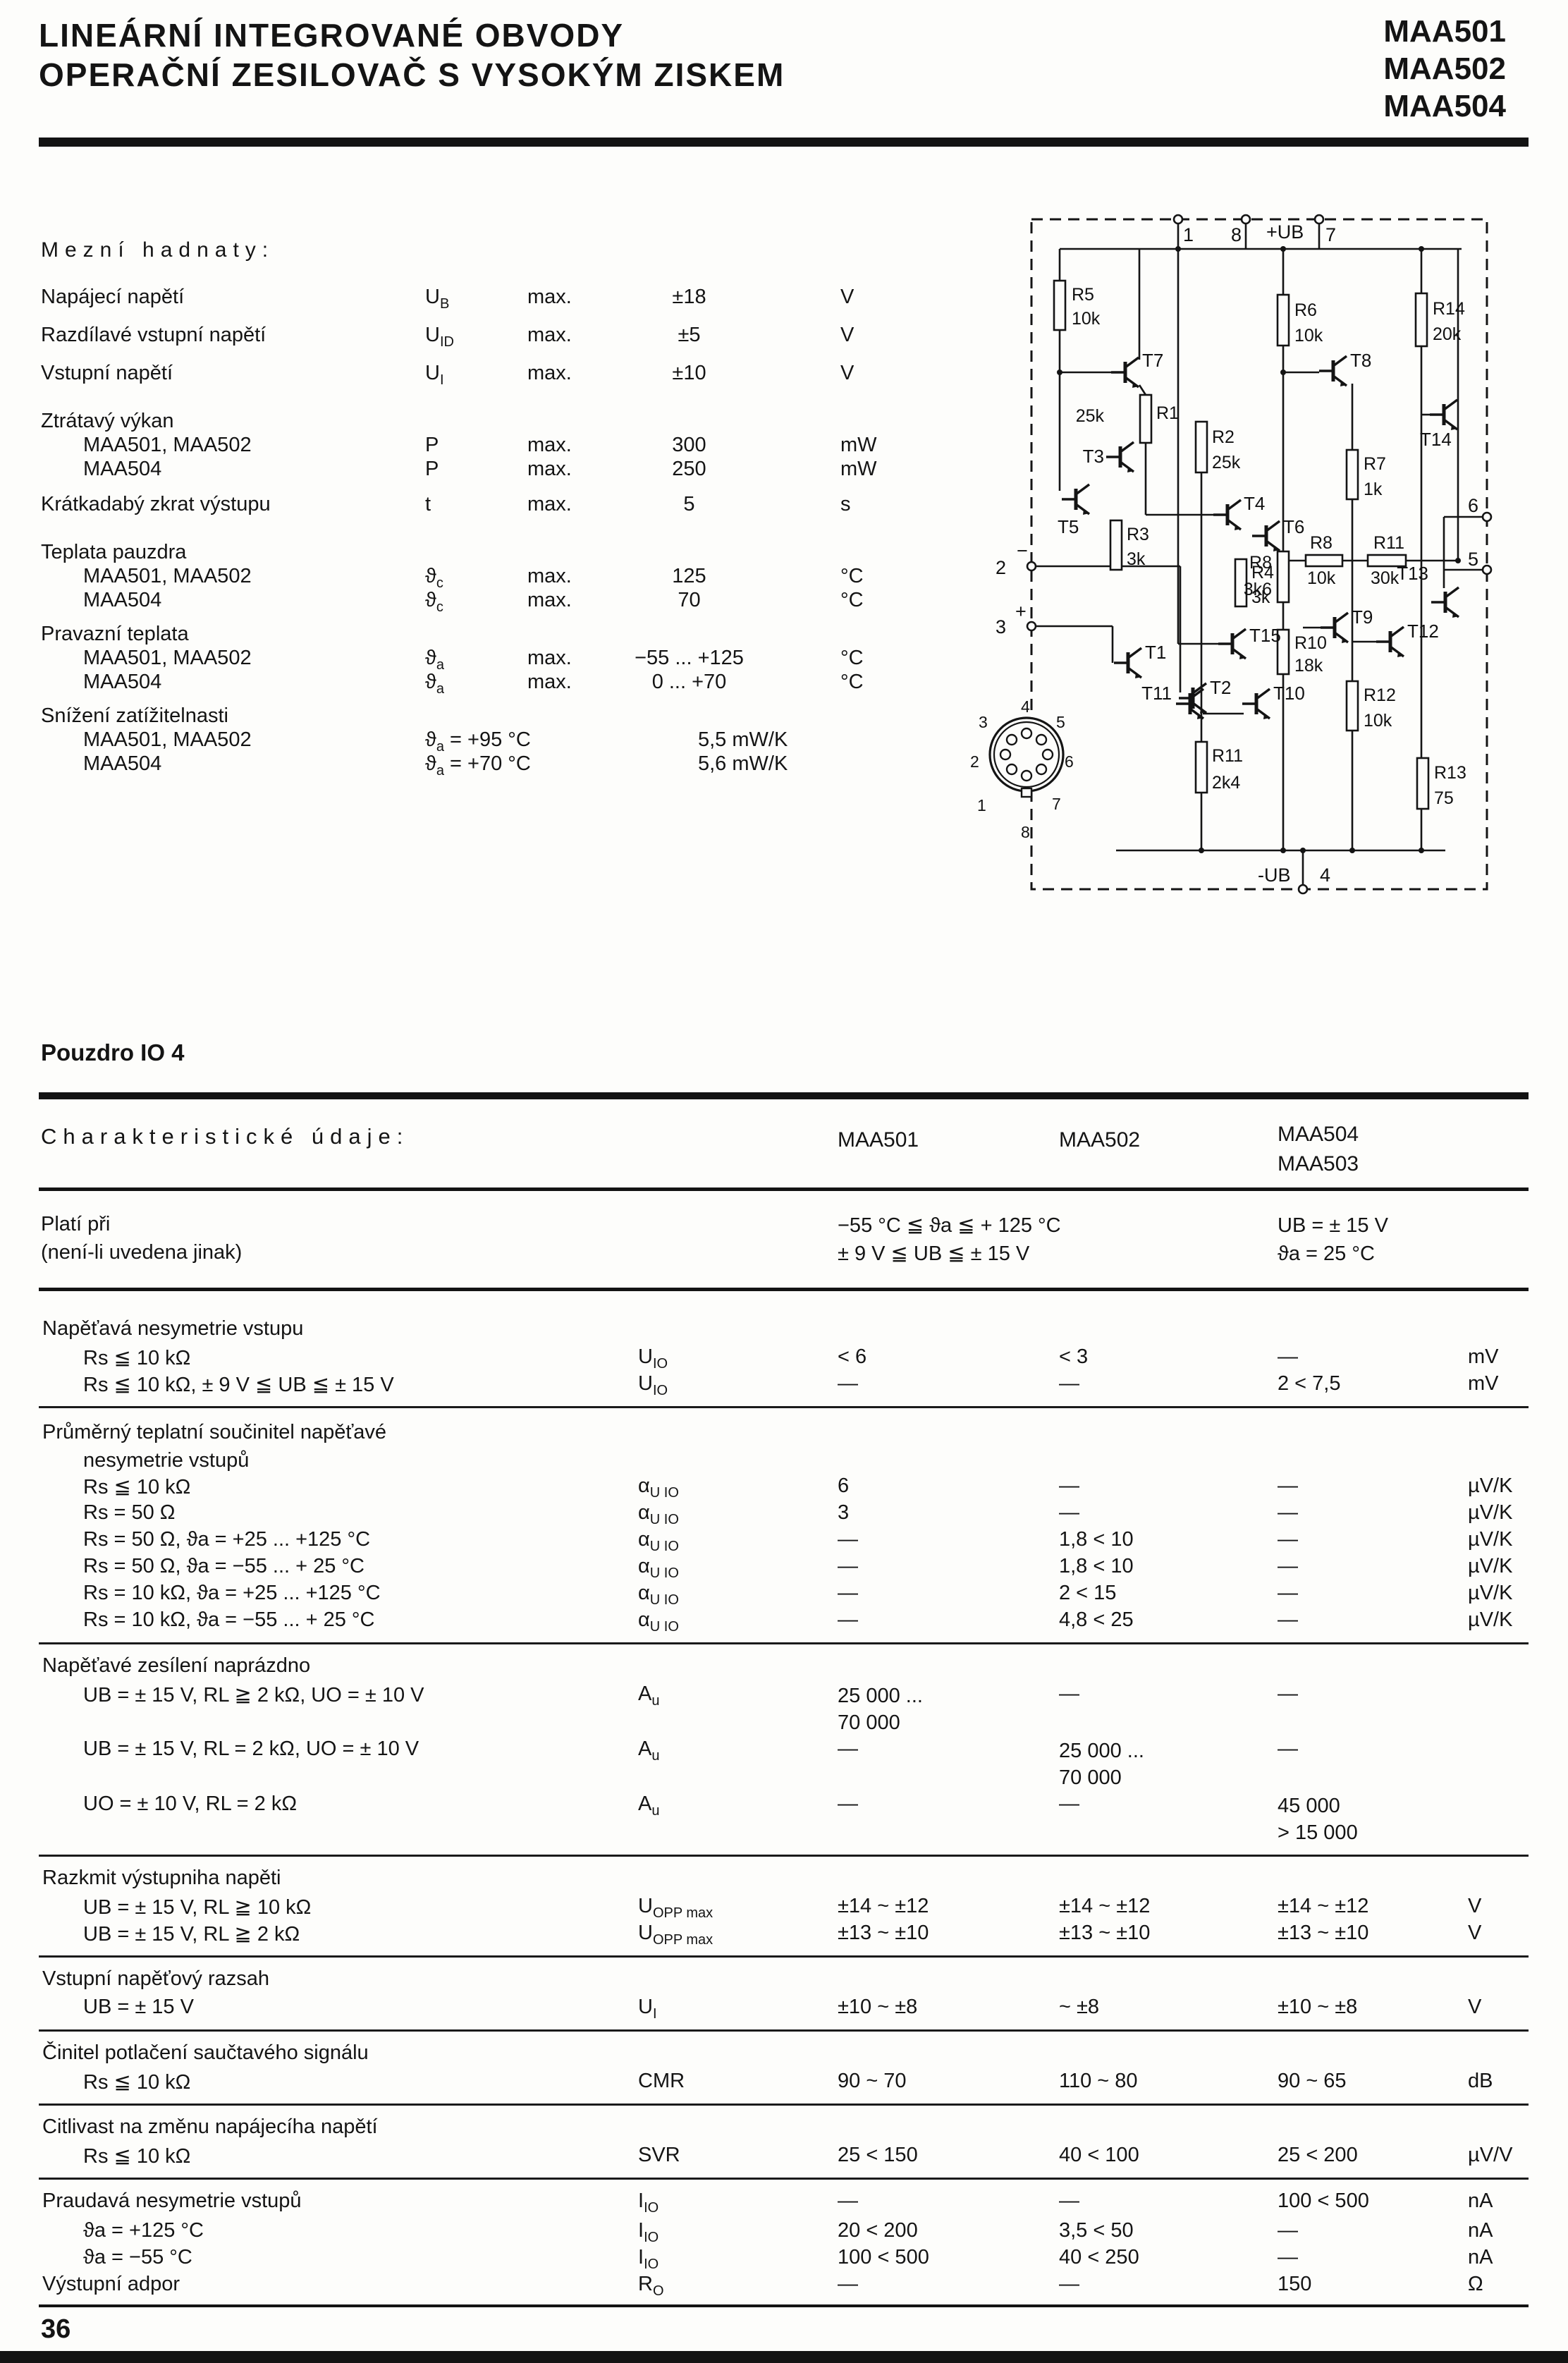 Image resolution: width=1568 pixels, height=2363 pixels. What do you see at coordinates (784, 2287) in the screenshot?
I see `table-row: Výstupní adpor RO — — 150 Ω` at bounding box center [784, 2287].